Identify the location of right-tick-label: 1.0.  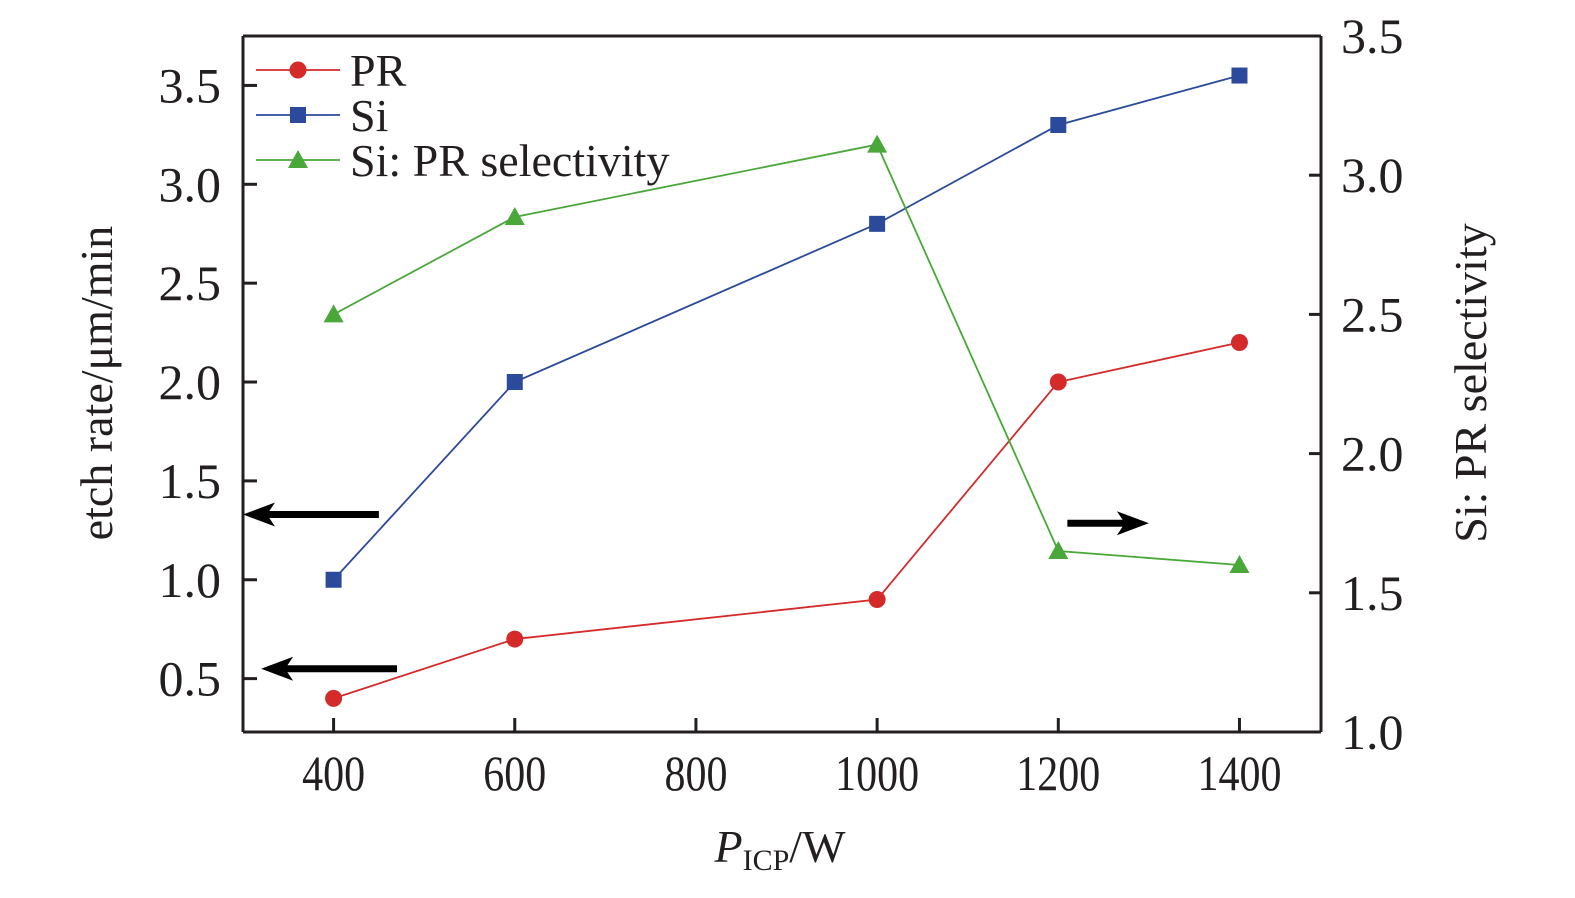
(1372, 732).